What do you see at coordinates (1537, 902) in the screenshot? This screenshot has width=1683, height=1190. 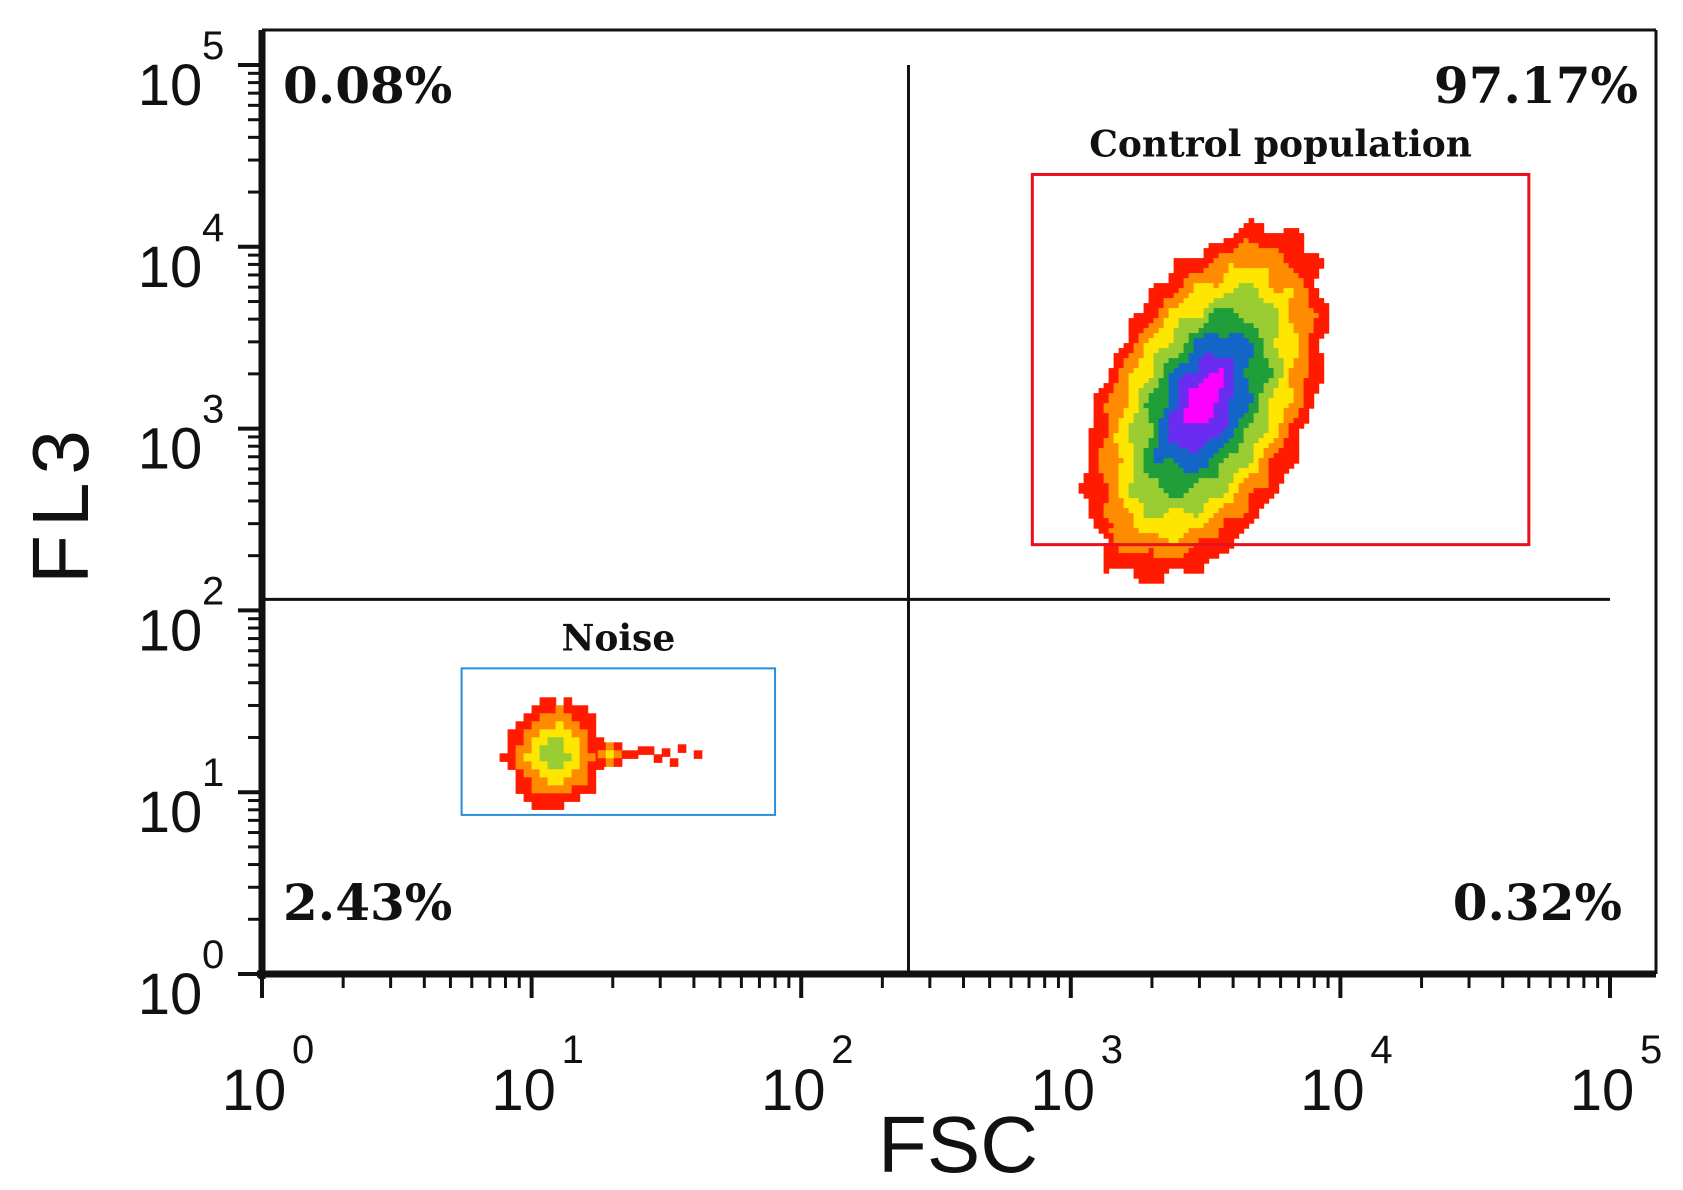 I see `quadrant-percent-bottom-right: 0.32%` at bounding box center [1537, 902].